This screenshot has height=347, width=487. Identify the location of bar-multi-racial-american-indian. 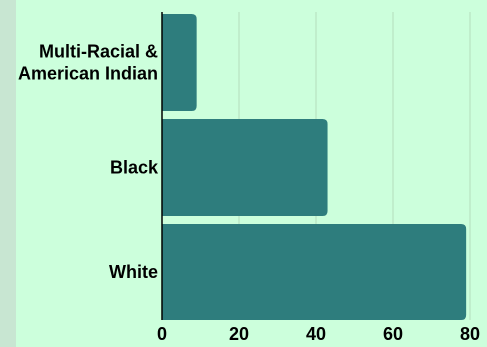
(179, 62).